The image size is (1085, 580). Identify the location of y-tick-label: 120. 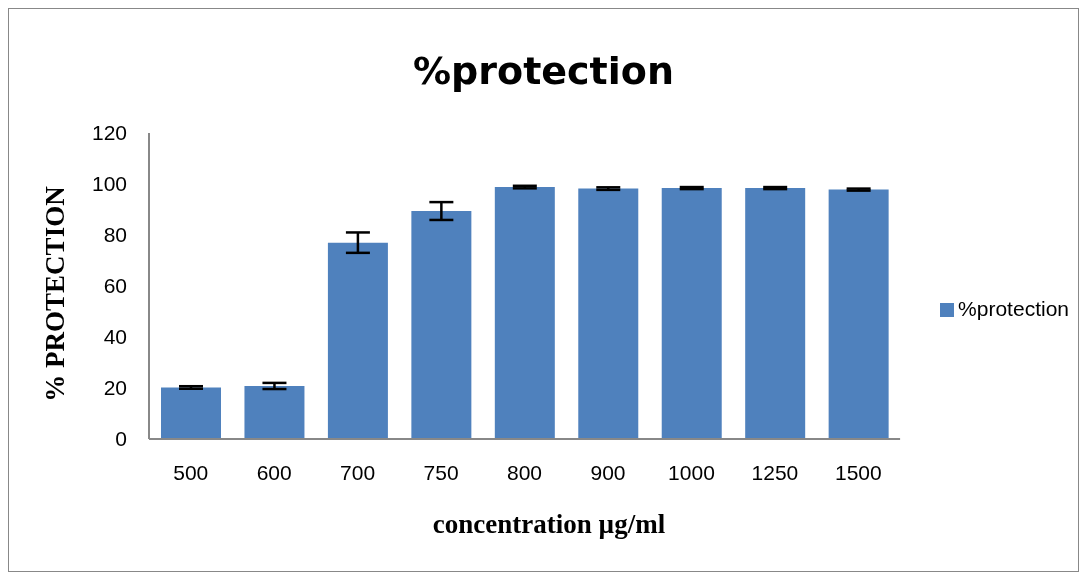
(109, 133).